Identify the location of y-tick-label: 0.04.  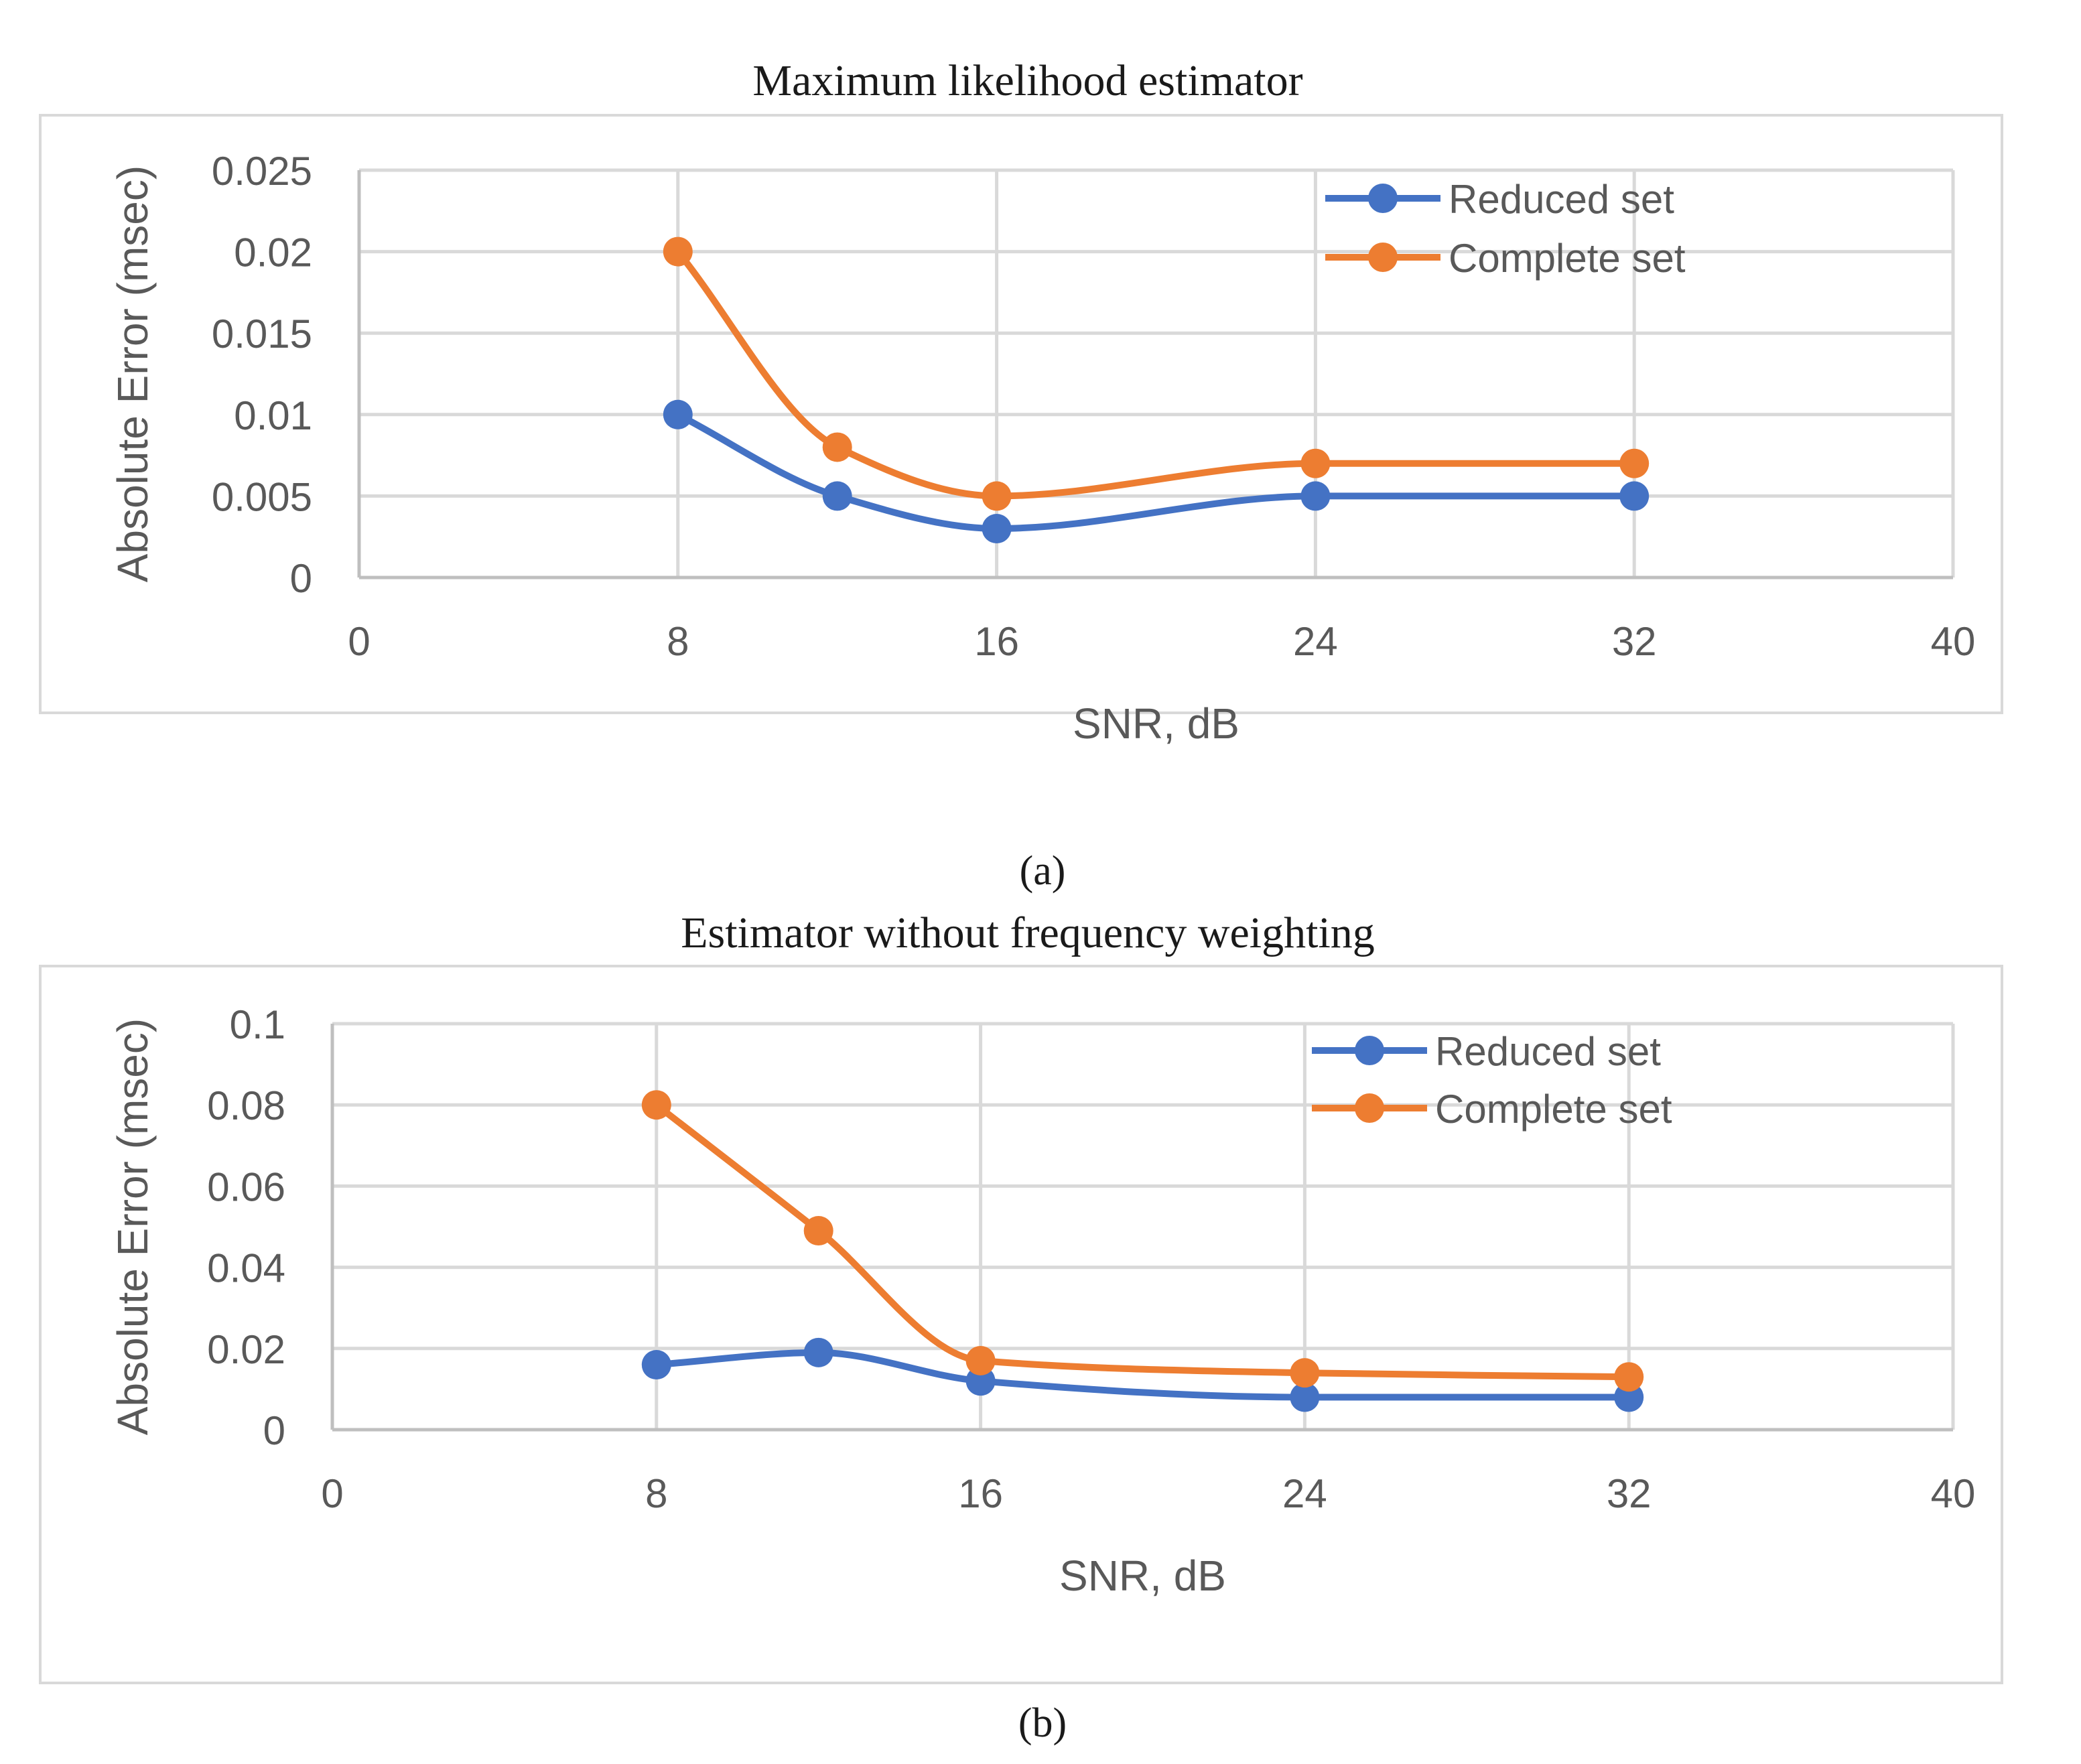
(246, 1268).